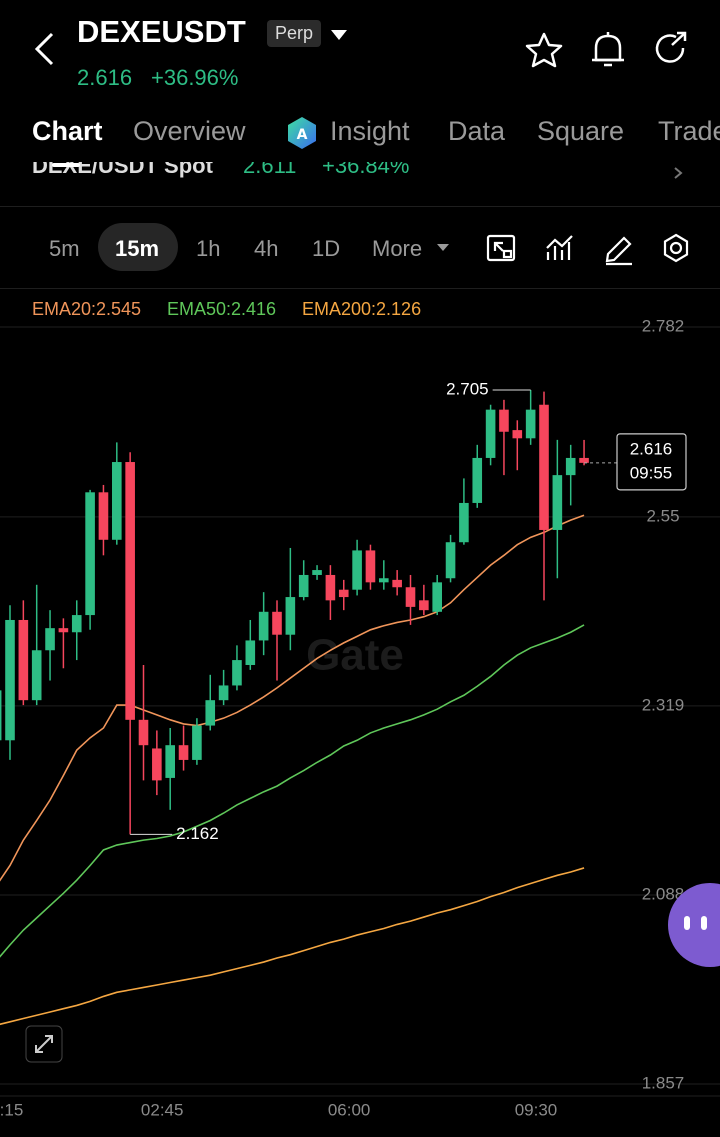 Image resolution: width=720 pixels, height=1137 pixels. Describe the element at coordinates (467, 388) in the screenshot. I see `max-label: 2.705` at that location.